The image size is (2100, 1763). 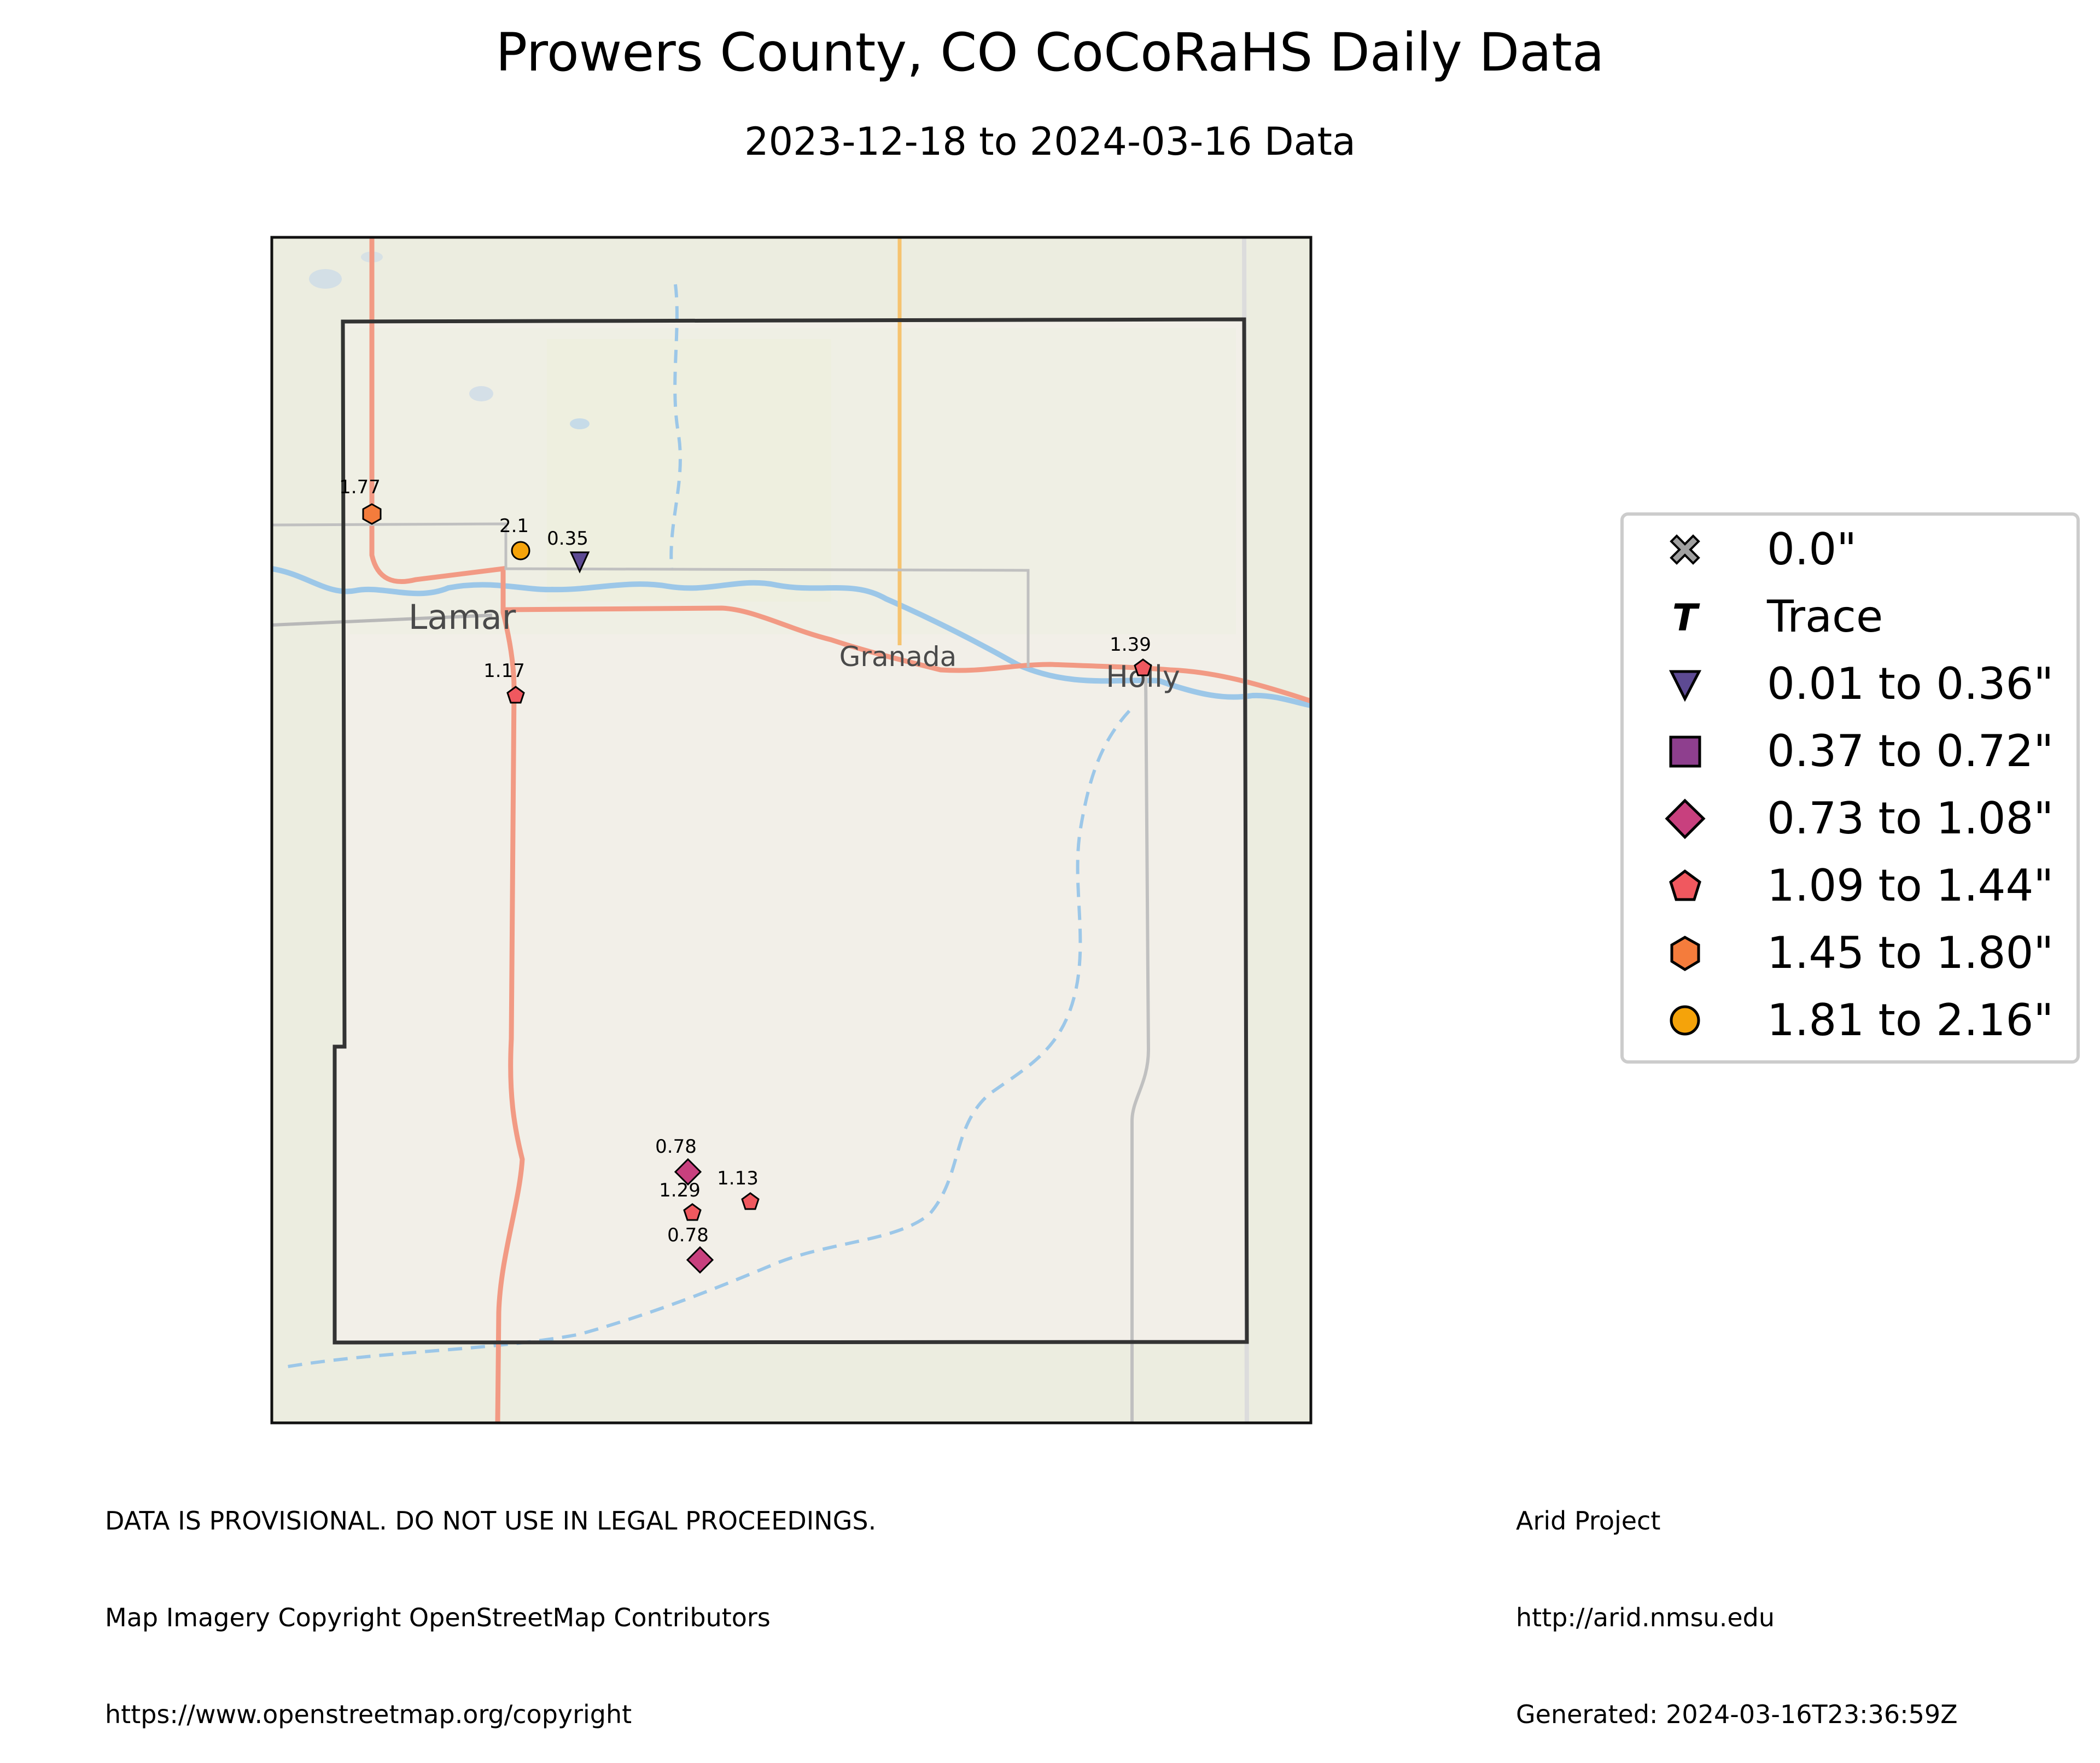 I want to click on town-label-lamar: Lamar, so click(x=462, y=617).